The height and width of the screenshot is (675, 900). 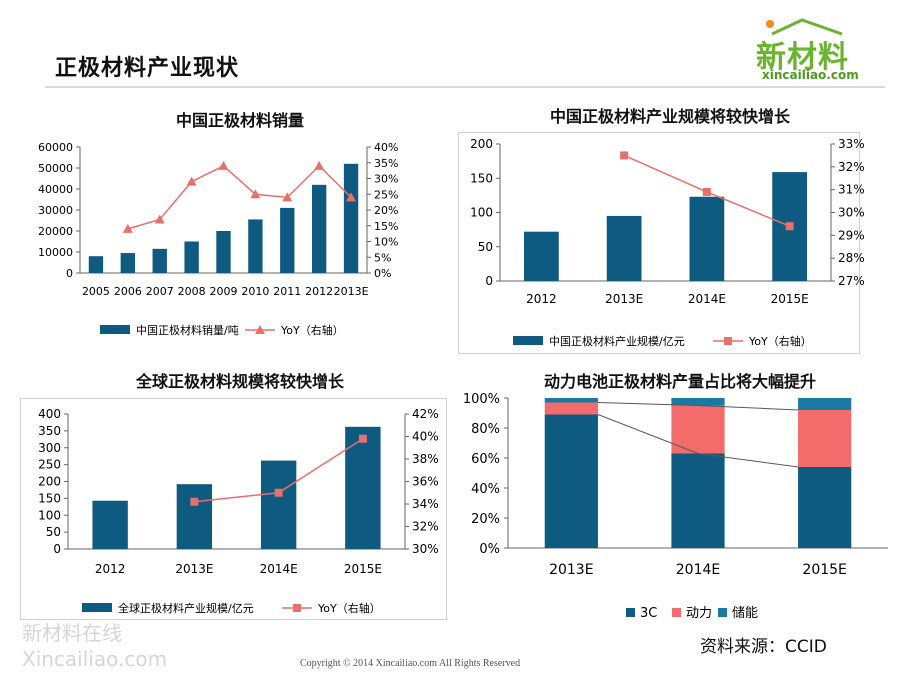 I want to click on left-tick-label: 10000, so click(x=55, y=252).